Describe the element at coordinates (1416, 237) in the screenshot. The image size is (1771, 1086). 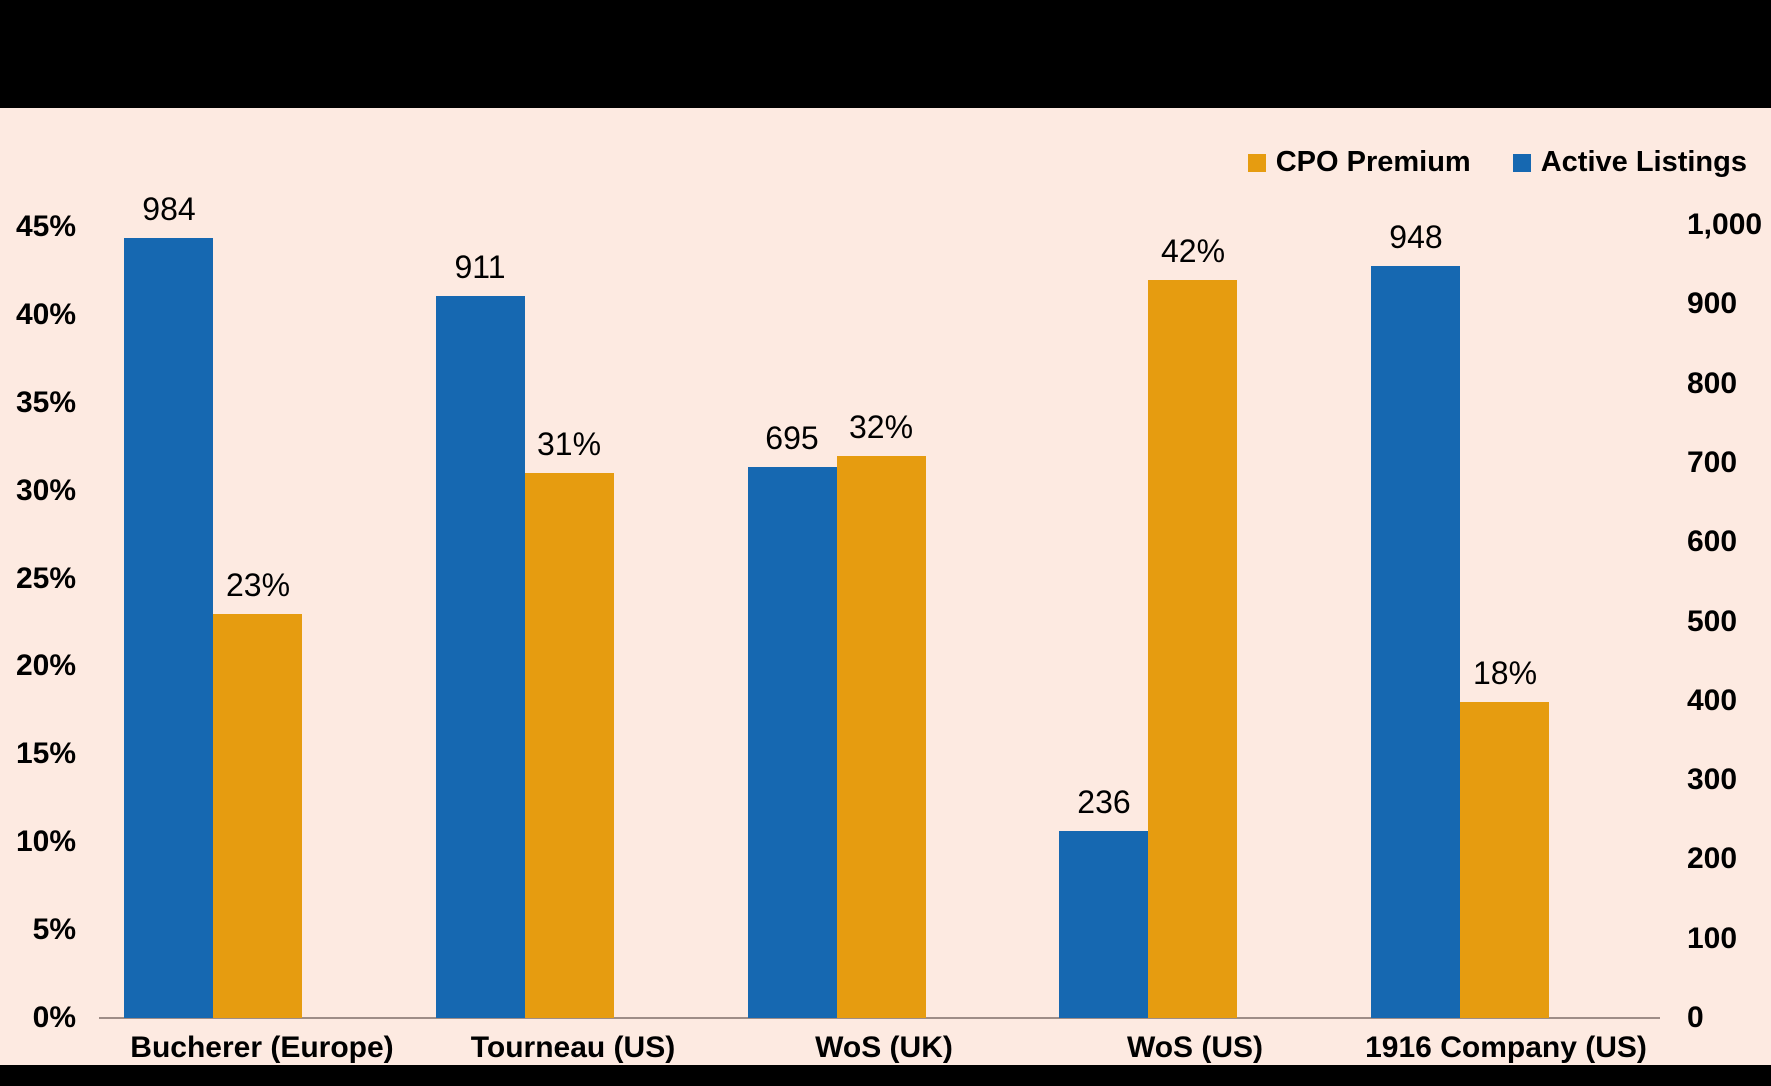
I see `data-label-active-listings-1916-company-us: 948` at that location.